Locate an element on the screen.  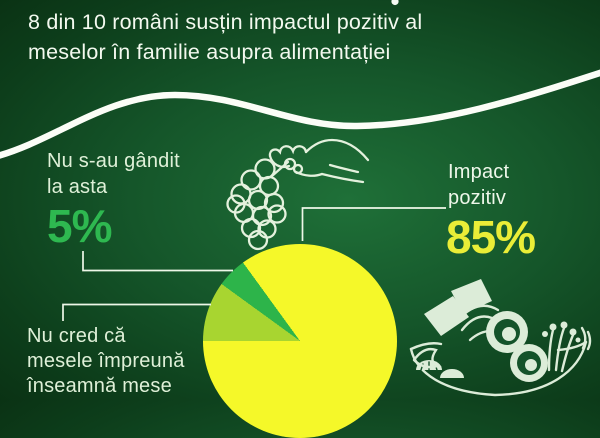
title-line-2: meselor în familie asupra alimentației is located at coordinates (209, 51).